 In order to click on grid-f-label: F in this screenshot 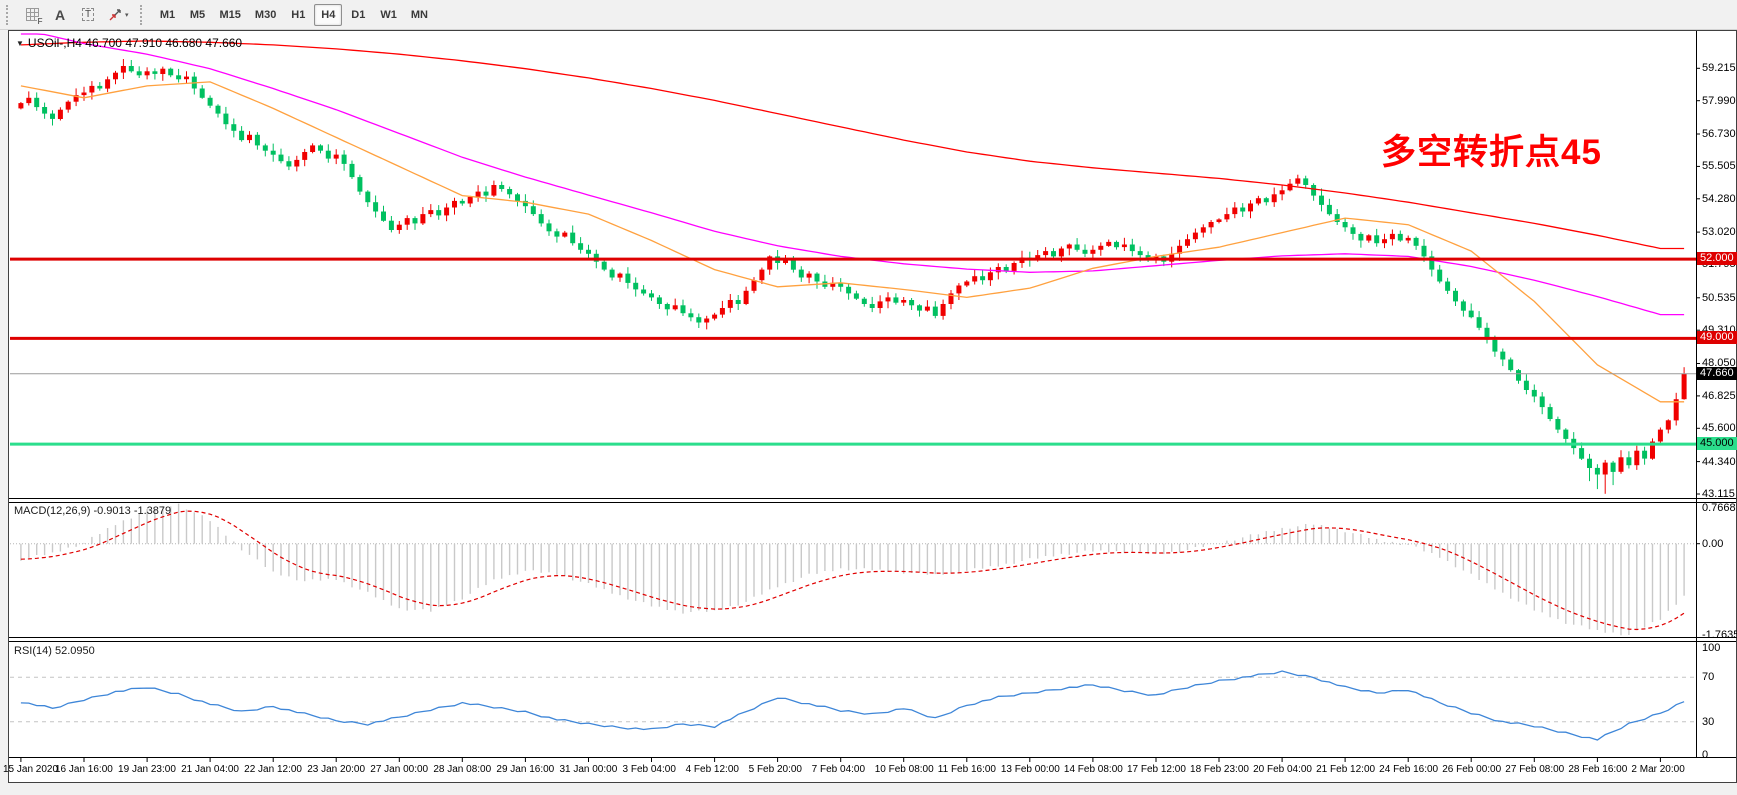, I will do `click(39, 21)`.